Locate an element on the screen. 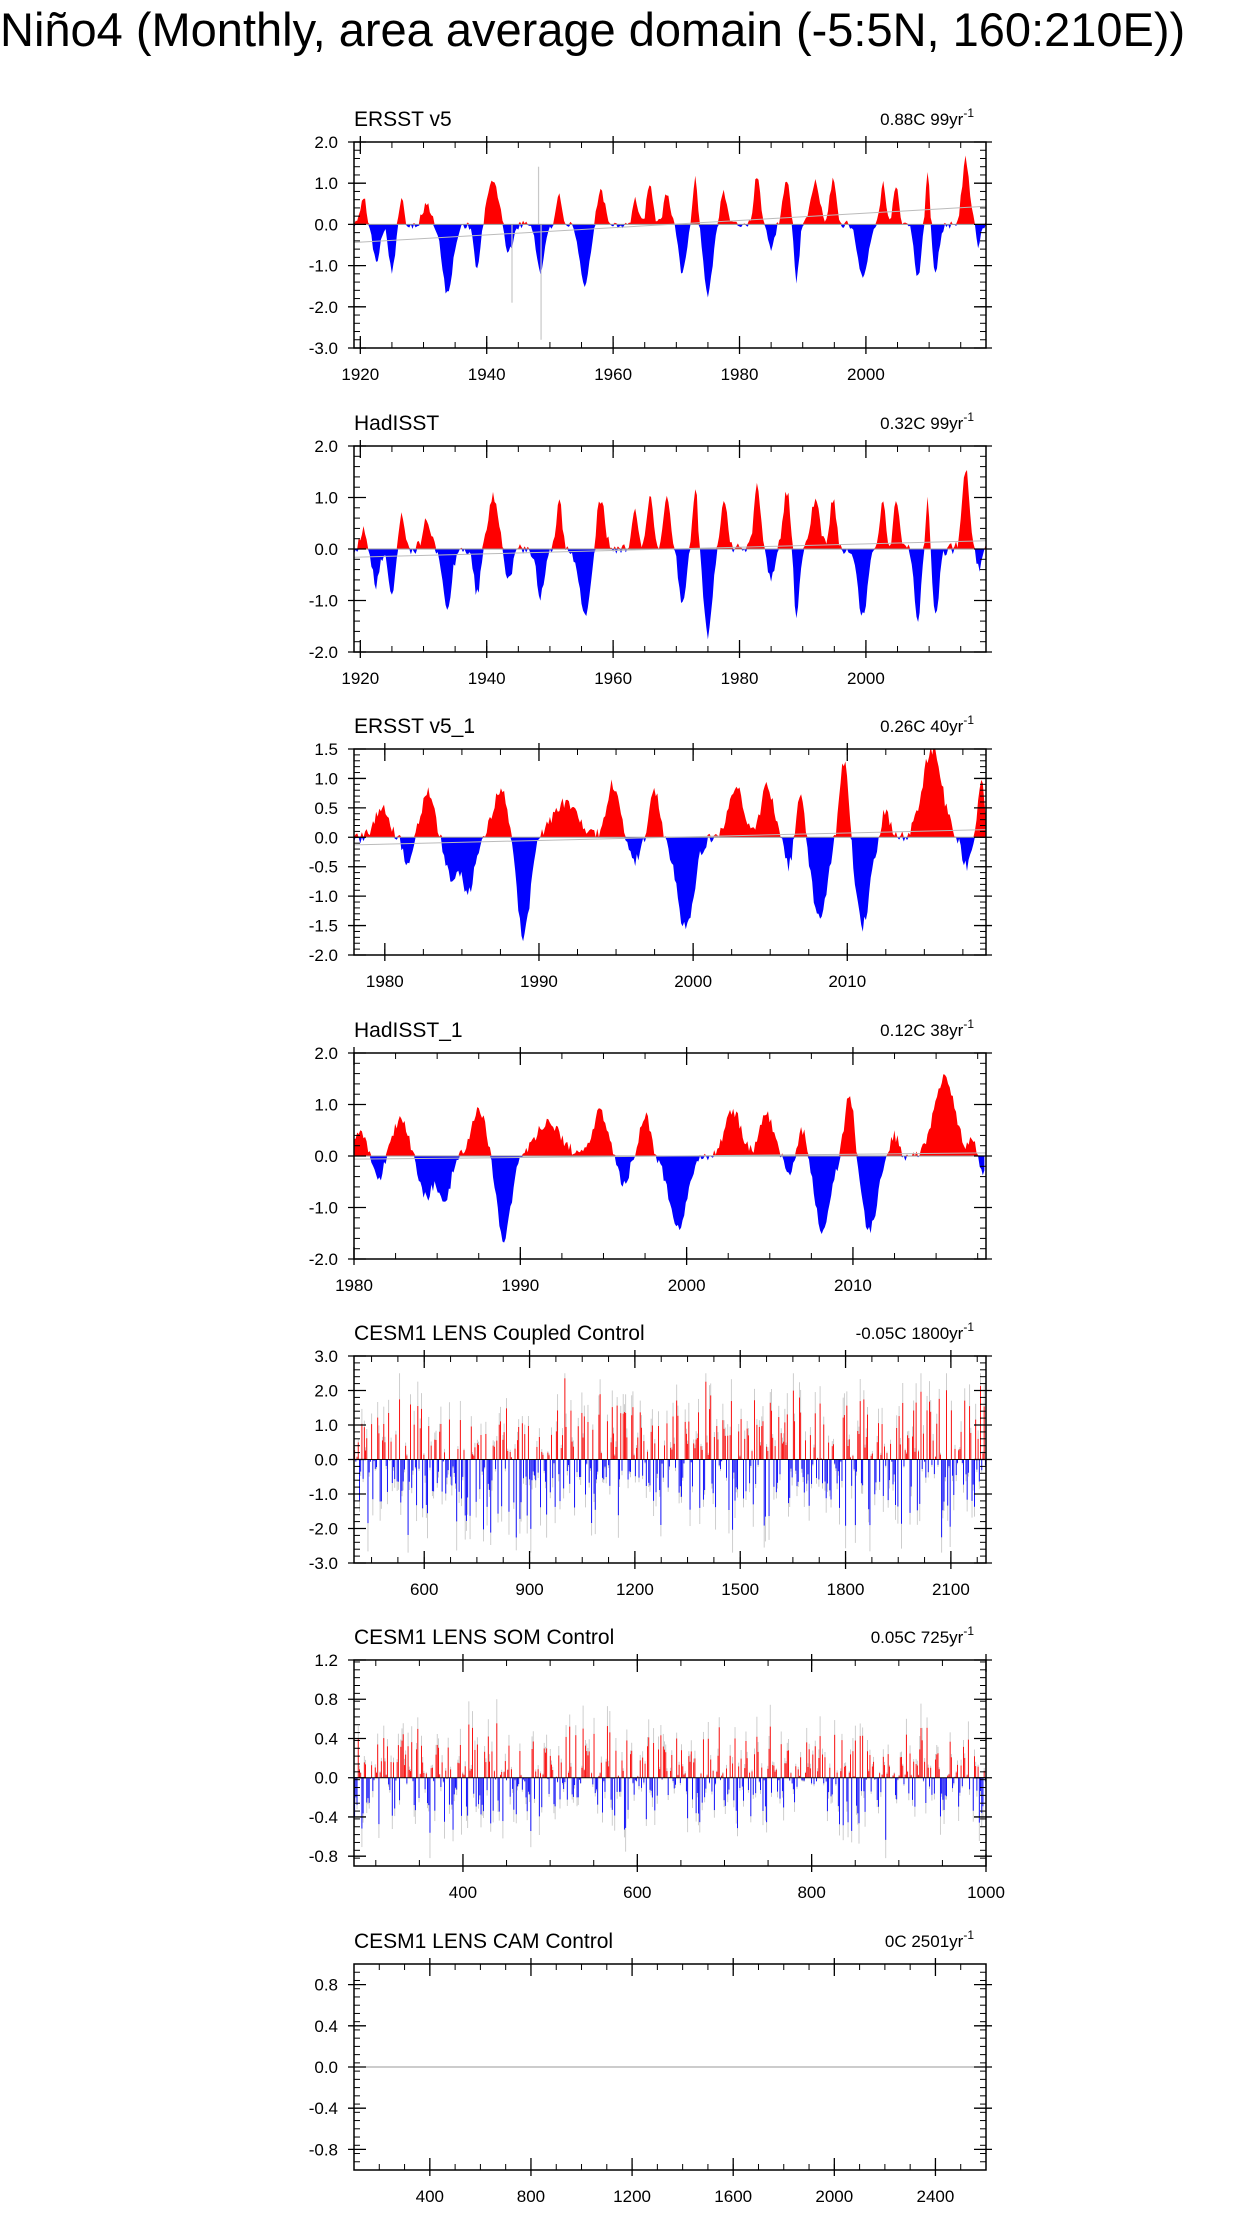 This screenshot has width=1260, height=2216. panel-title: CESM1 LENS Coupled Control is located at coordinates (499, 1333).